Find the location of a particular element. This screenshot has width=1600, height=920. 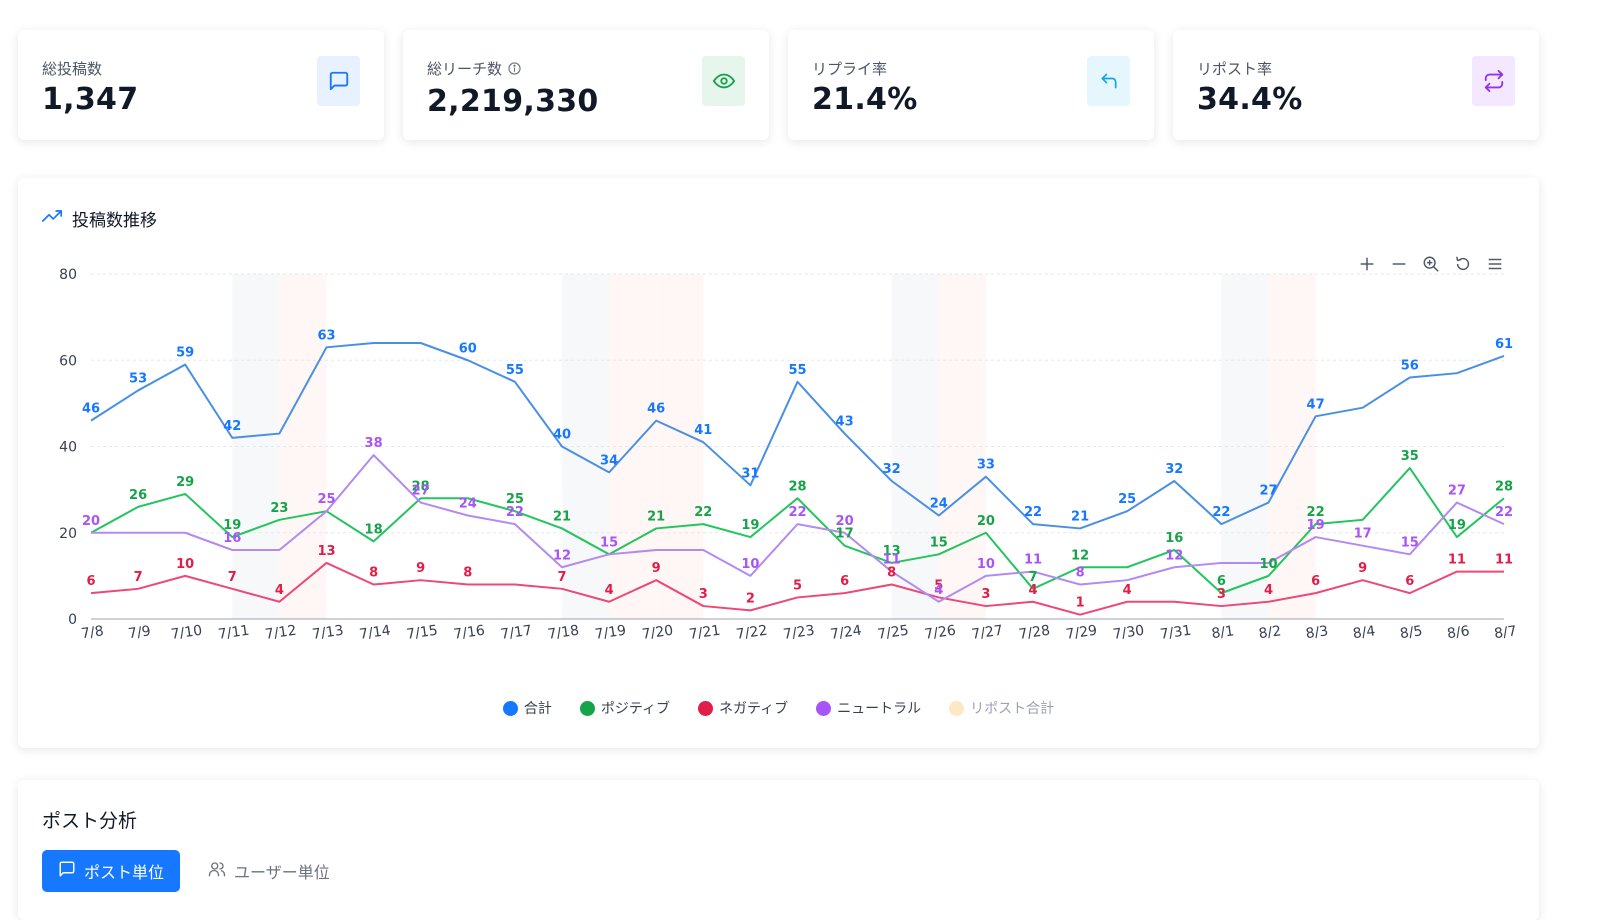

message-square-icon is located at coordinates (67, 871).